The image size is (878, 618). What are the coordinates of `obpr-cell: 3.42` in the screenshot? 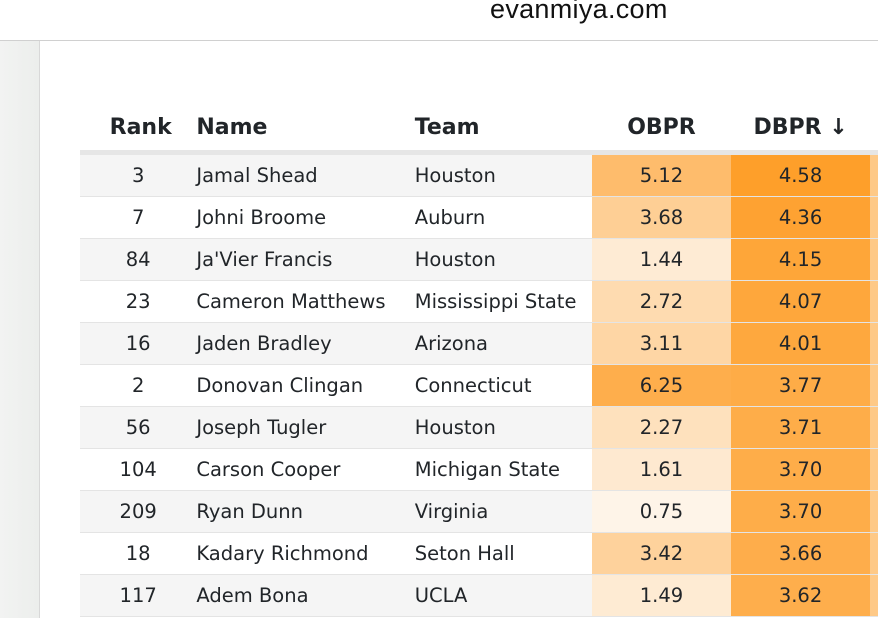 It's located at (661, 553).